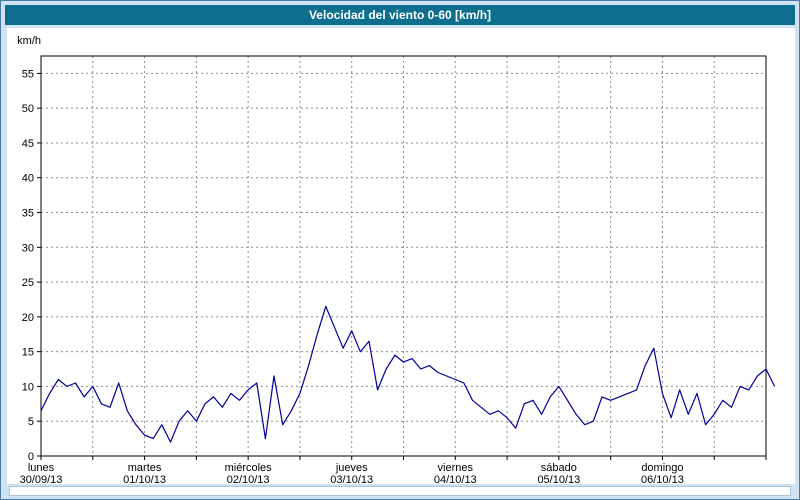  Describe the element at coordinates (662, 479) in the screenshot. I see `svg-text: 06/10/13` at that location.